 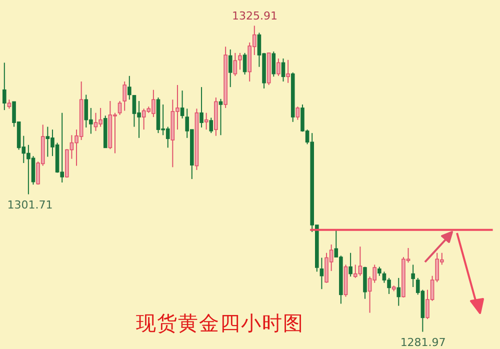 What do you see at coordinates (30, 205) in the screenshot?
I see `annotation: 1301.71` at bounding box center [30, 205].